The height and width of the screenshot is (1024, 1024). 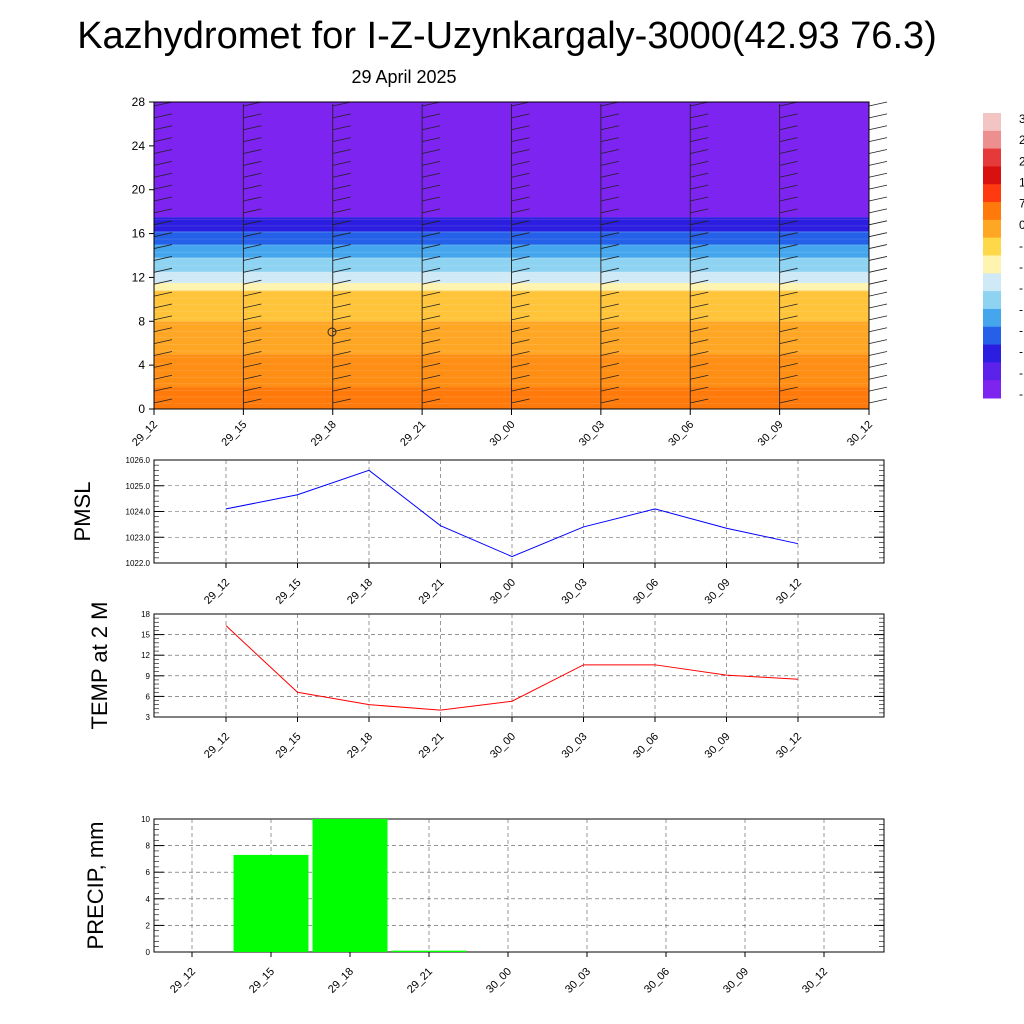 What do you see at coordinates (289, 746) in the screenshot?
I see `x-tick-label: 29_15` at bounding box center [289, 746].